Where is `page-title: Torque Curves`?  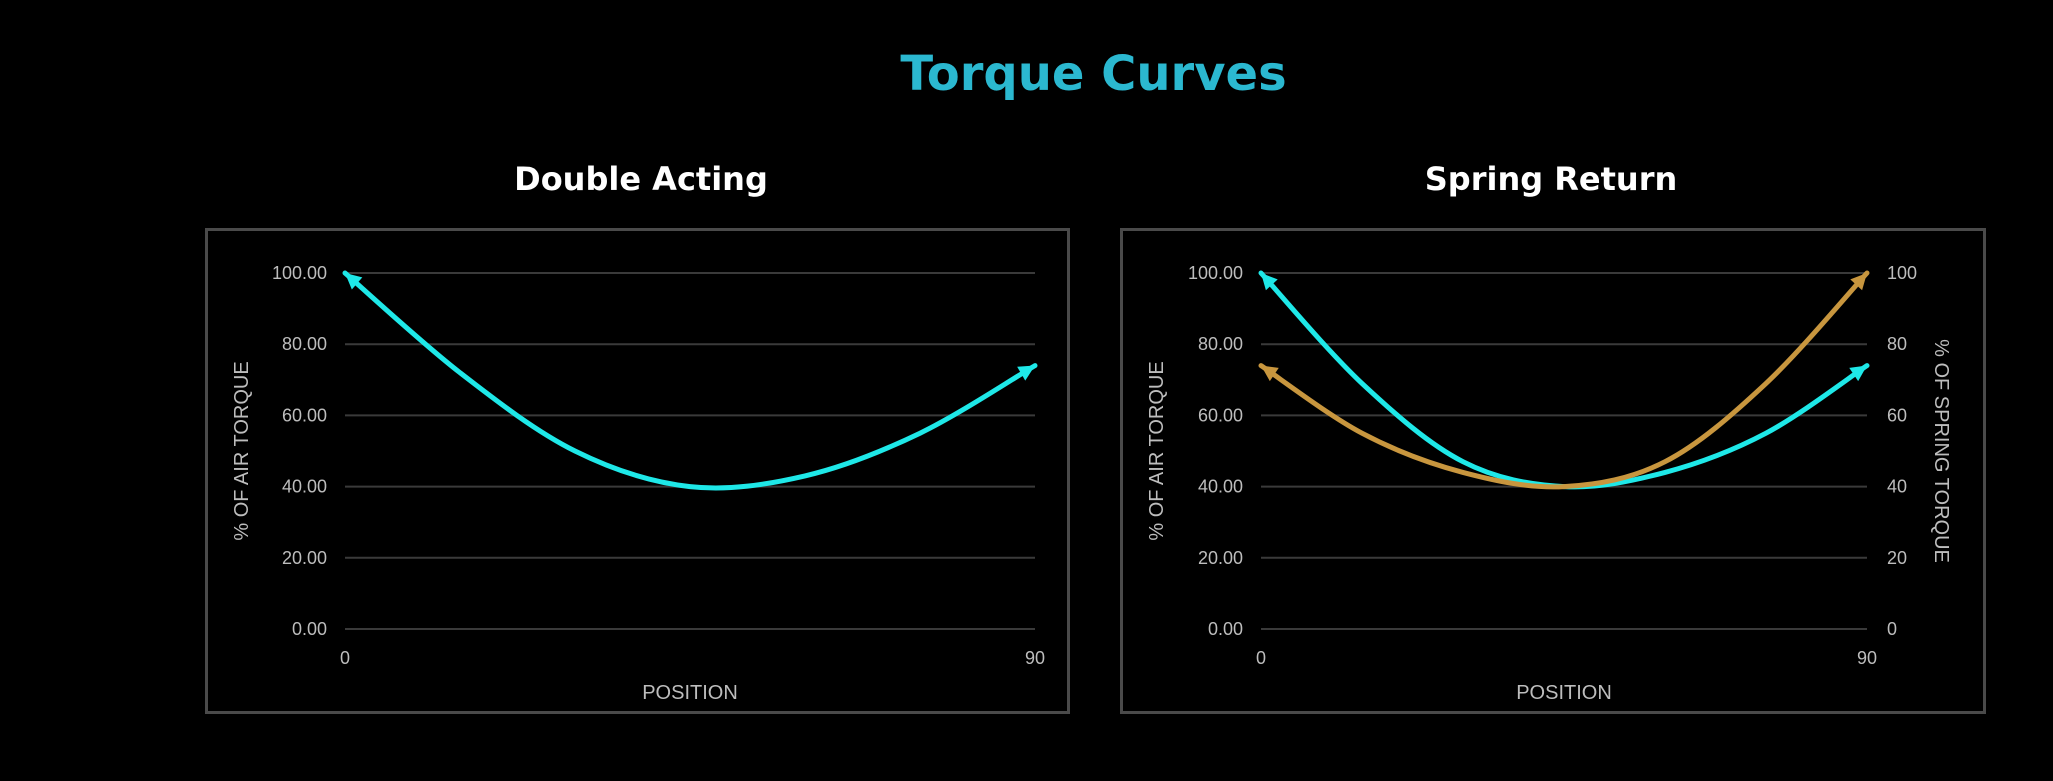
page-title: Torque Curves is located at coordinates (1093, 74).